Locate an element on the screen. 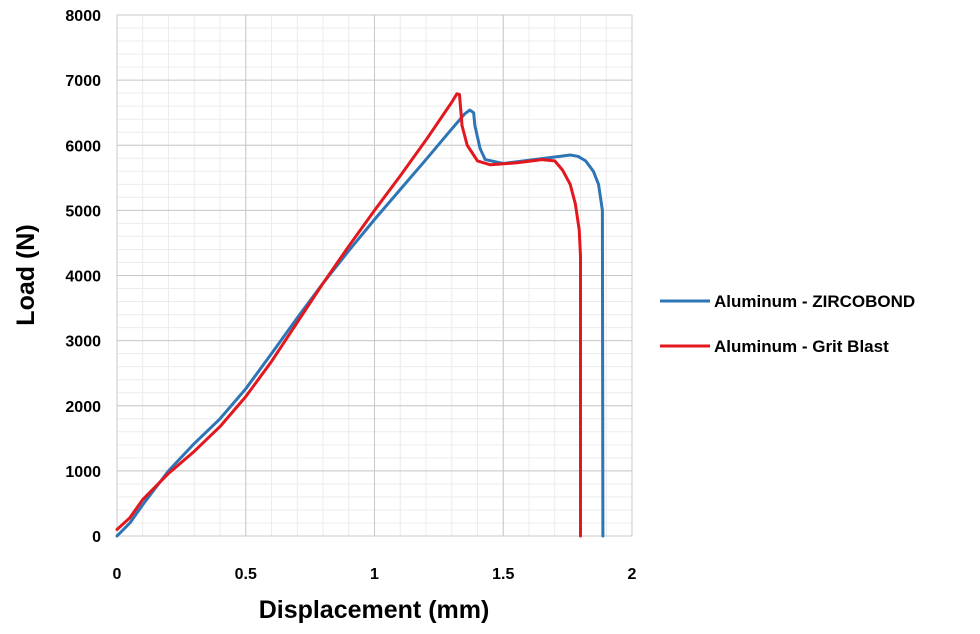  legend-label-grit-blast: Aluminum - Grit Blast is located at coordinates (801, 346).